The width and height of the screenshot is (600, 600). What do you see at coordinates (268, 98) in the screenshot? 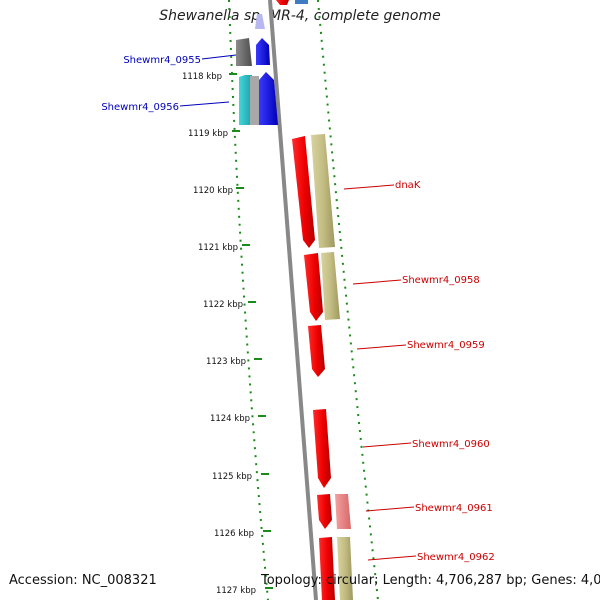
I see `gene-arrow-0956-blue` at bounding box center [268, 98].